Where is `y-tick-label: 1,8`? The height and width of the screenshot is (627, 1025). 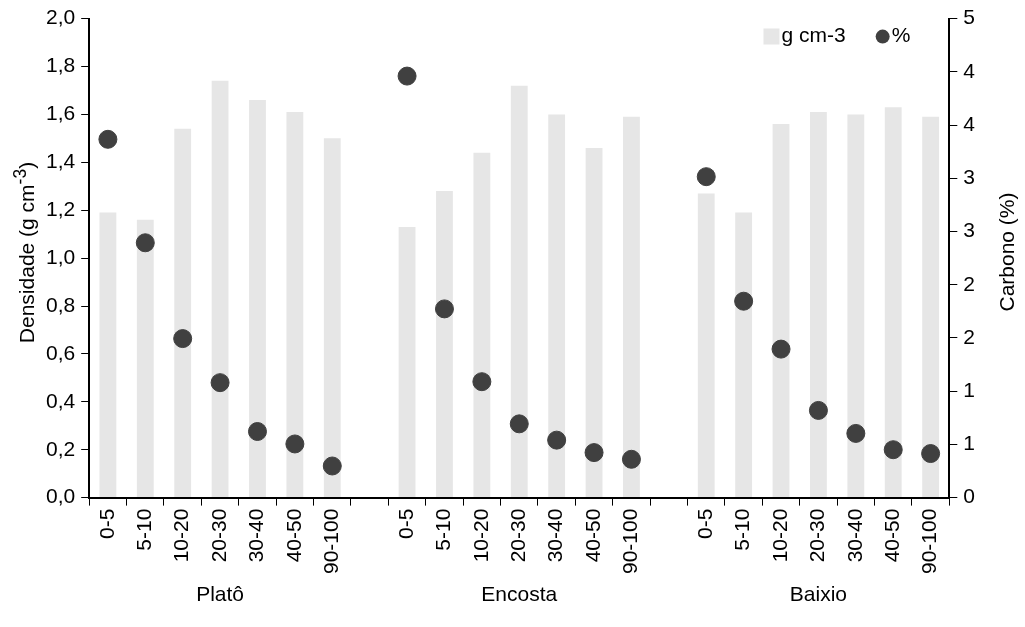
y-tick-label: 1,8 is located at coordinates (60, 65).